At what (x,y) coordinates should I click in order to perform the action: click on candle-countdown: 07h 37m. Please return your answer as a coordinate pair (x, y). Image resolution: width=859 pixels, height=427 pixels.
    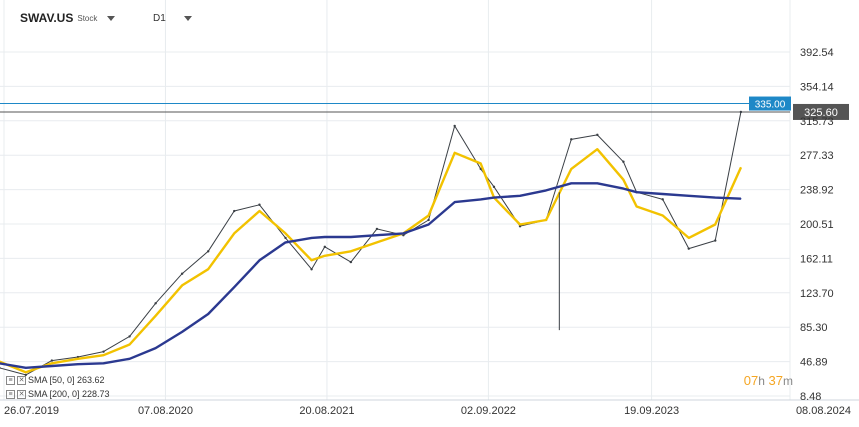
    Looking at the image, I should click on (768, 380).